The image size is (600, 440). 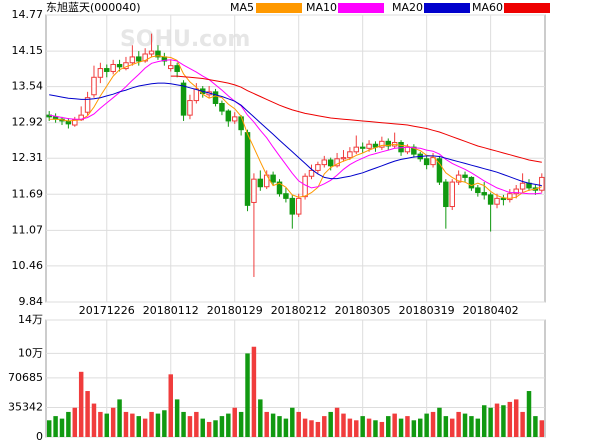 What do you see at coordinates (356, 119) in the screenshot?
I see `ma-line` at bounding box center [356, 119].